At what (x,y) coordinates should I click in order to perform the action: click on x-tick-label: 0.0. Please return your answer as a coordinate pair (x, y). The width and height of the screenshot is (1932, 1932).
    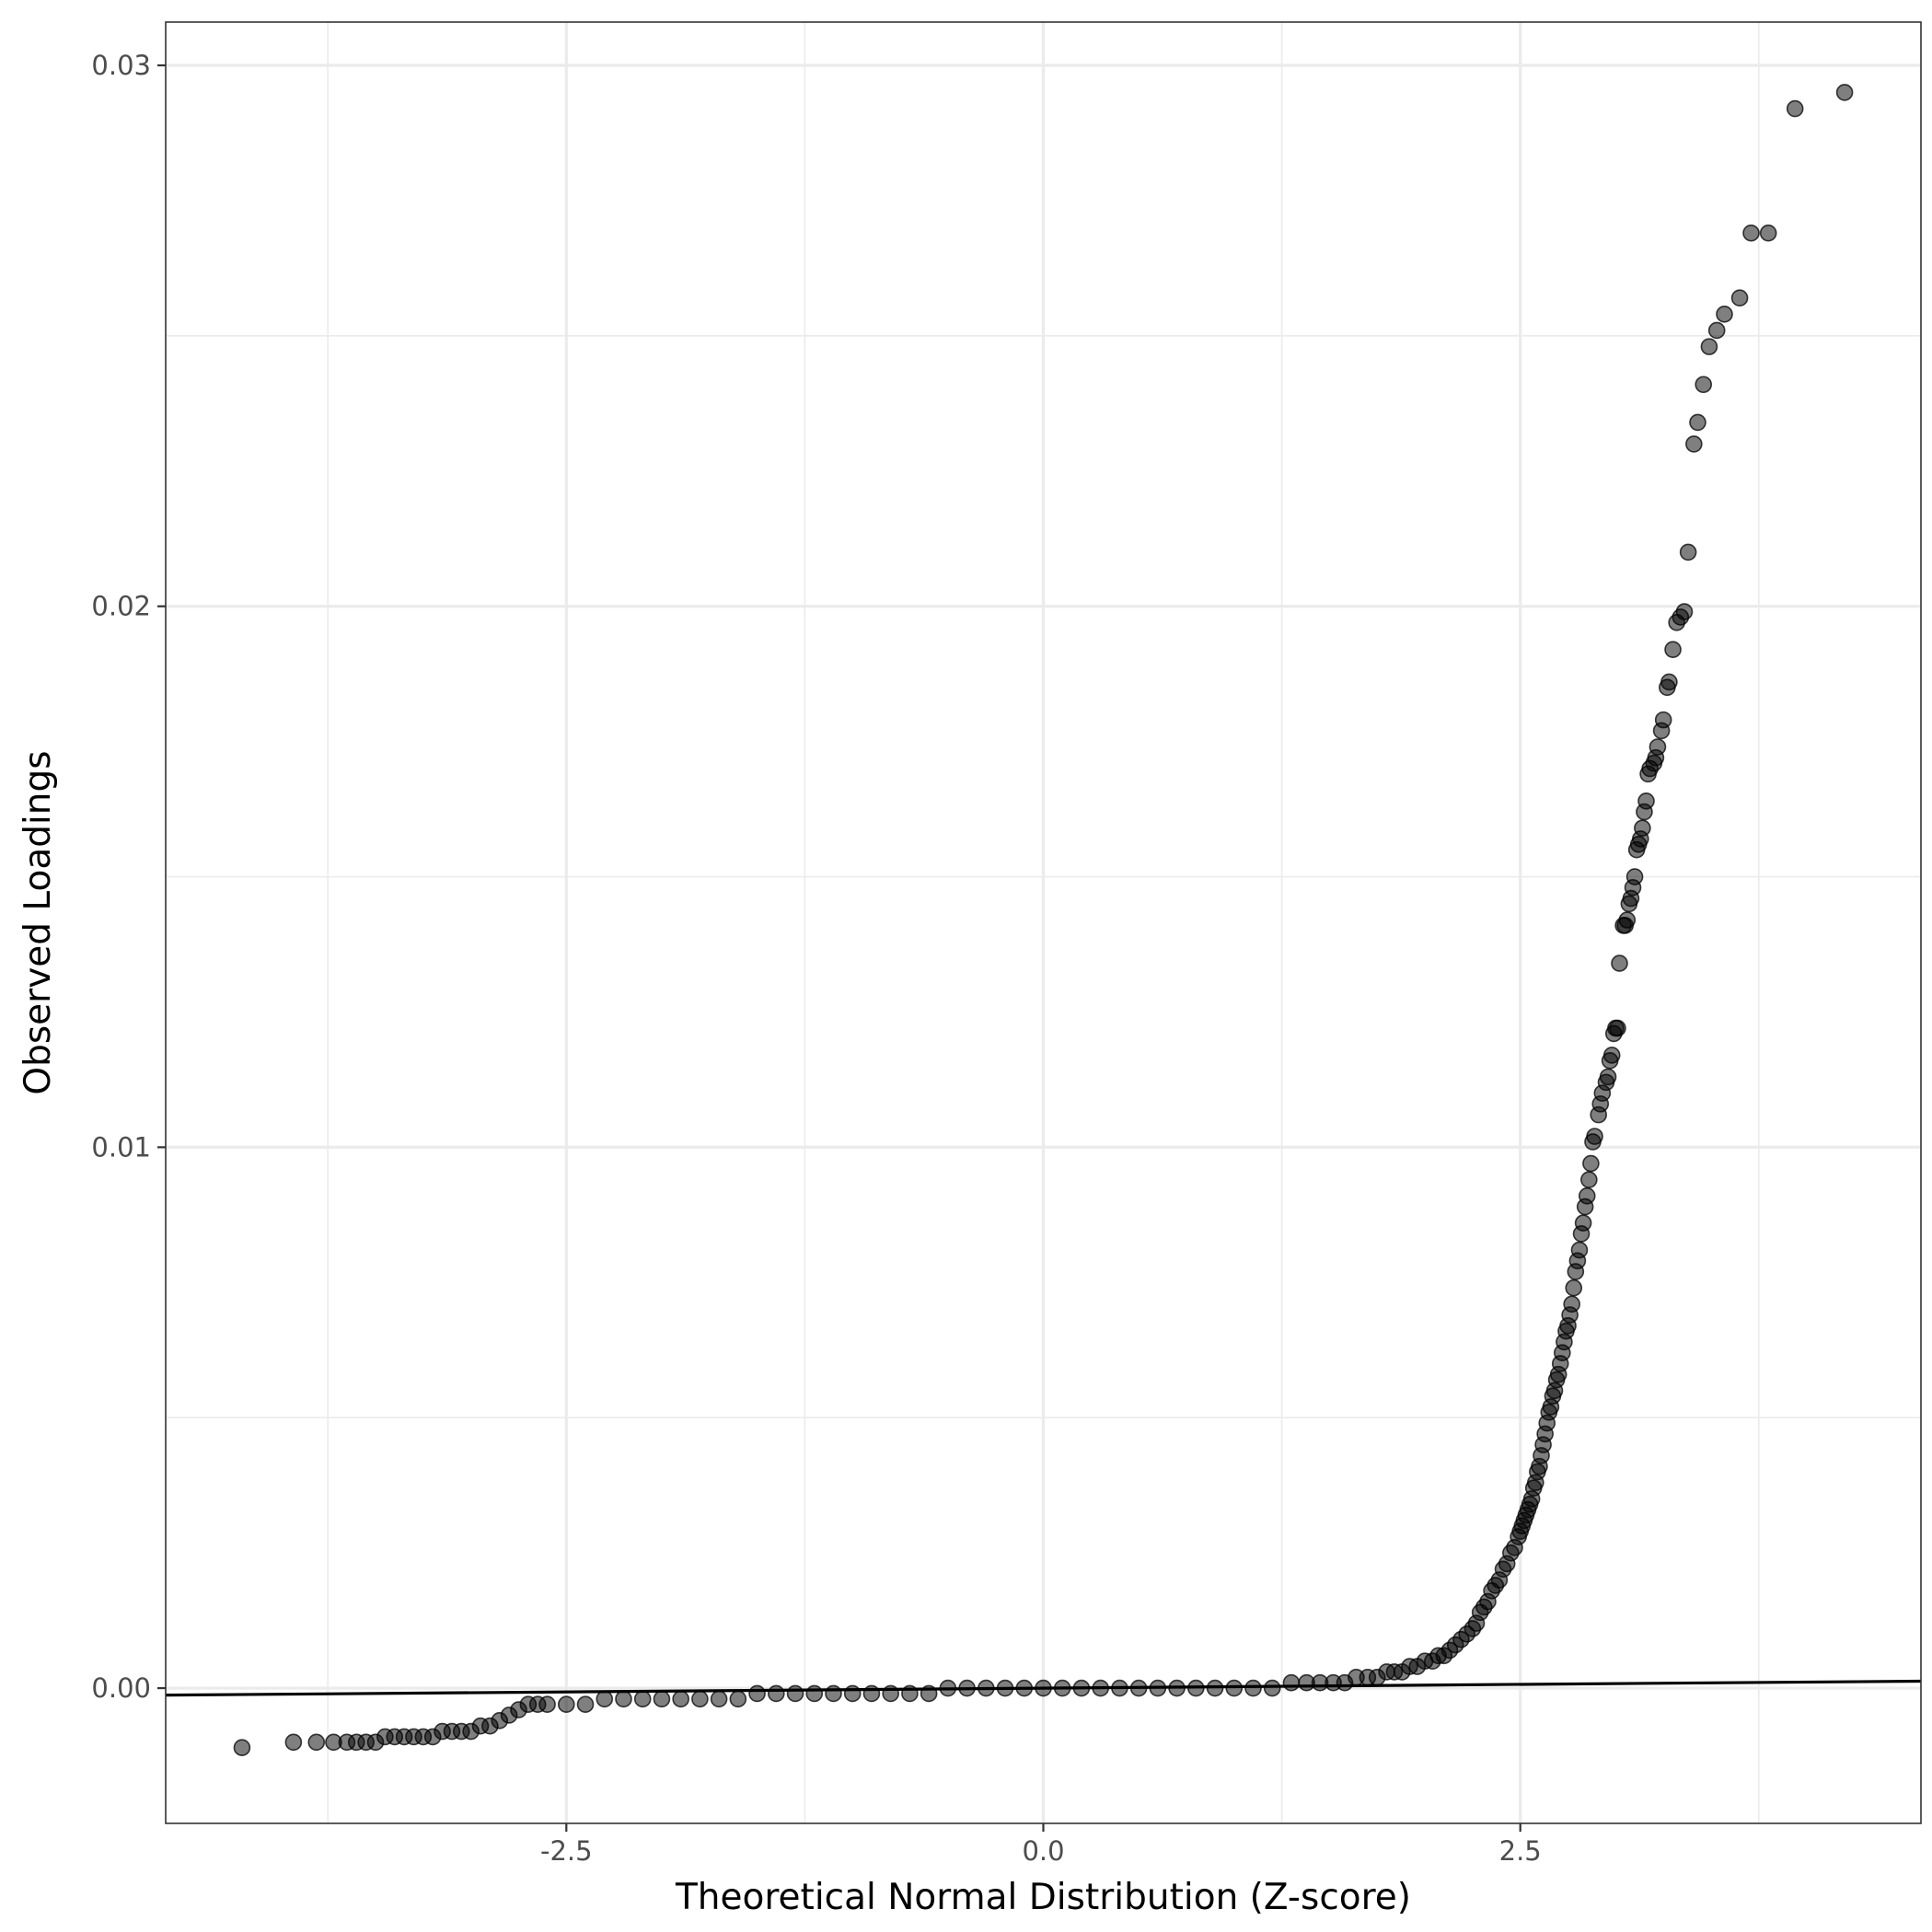
    Looking at the image, I should click on (1043, 1851).